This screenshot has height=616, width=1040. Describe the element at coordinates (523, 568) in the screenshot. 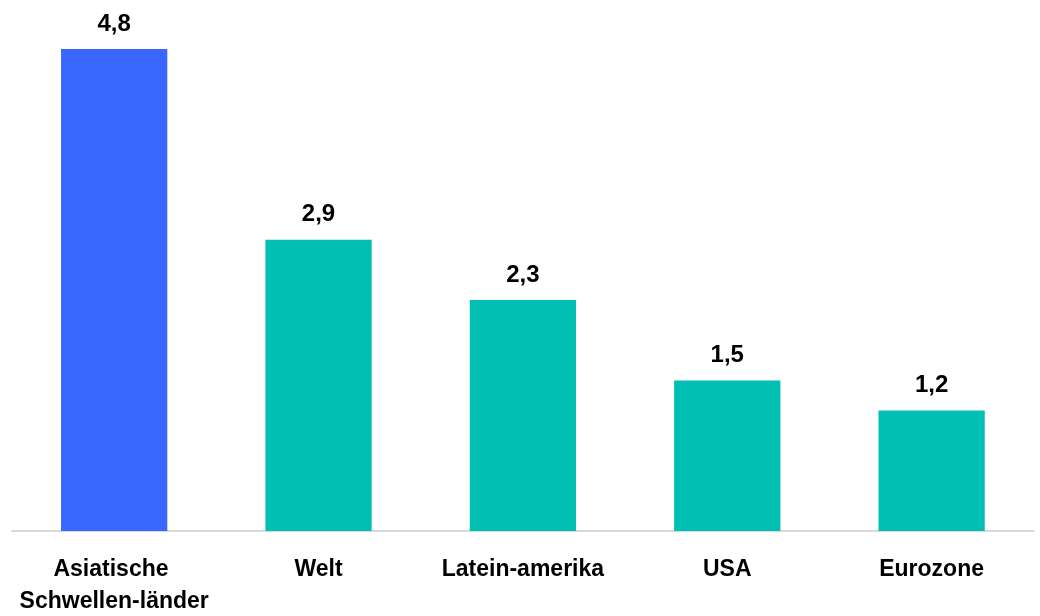

I see `x-tick-label: Latein-amerika` at that location.